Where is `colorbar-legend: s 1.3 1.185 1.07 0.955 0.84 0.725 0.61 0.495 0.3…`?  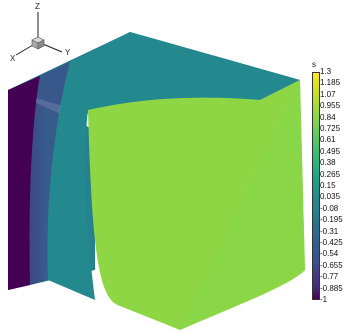
colorbar-legend: s 1.3 1.185 1.07 0.955 0.84 0.725 0.61 0.495 0.3… is located at coordinates (329, 182).